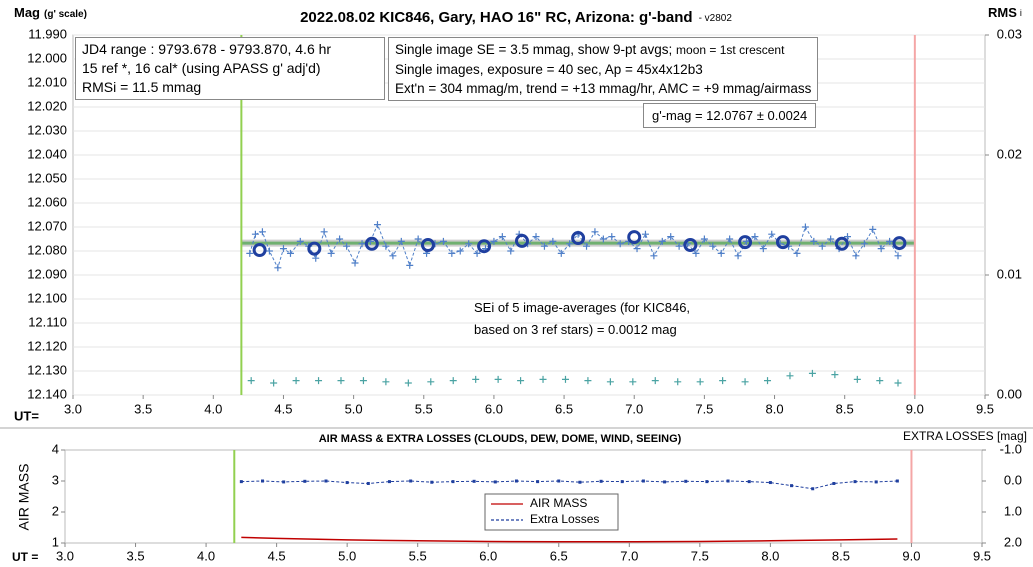 The image size is (1033, 567). Describe the element at coordinates (1009, 273) in the screenshot. I see `y2-tick-label: 0.01` at that location.